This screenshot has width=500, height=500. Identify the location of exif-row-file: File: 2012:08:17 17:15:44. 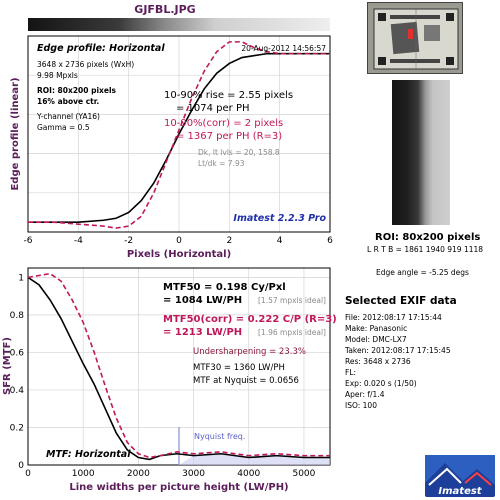
(393, 317).